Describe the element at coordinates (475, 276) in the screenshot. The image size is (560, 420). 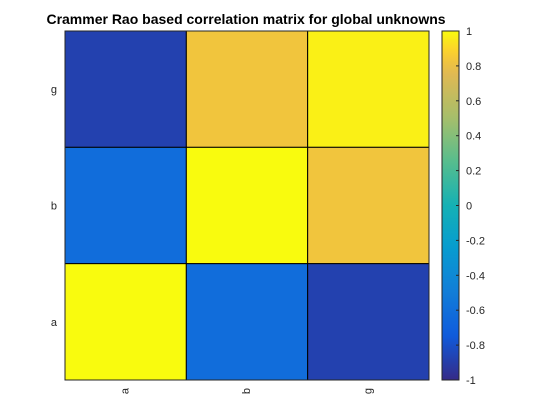
I see `colorbar-tick-label: -0.4` at that location.